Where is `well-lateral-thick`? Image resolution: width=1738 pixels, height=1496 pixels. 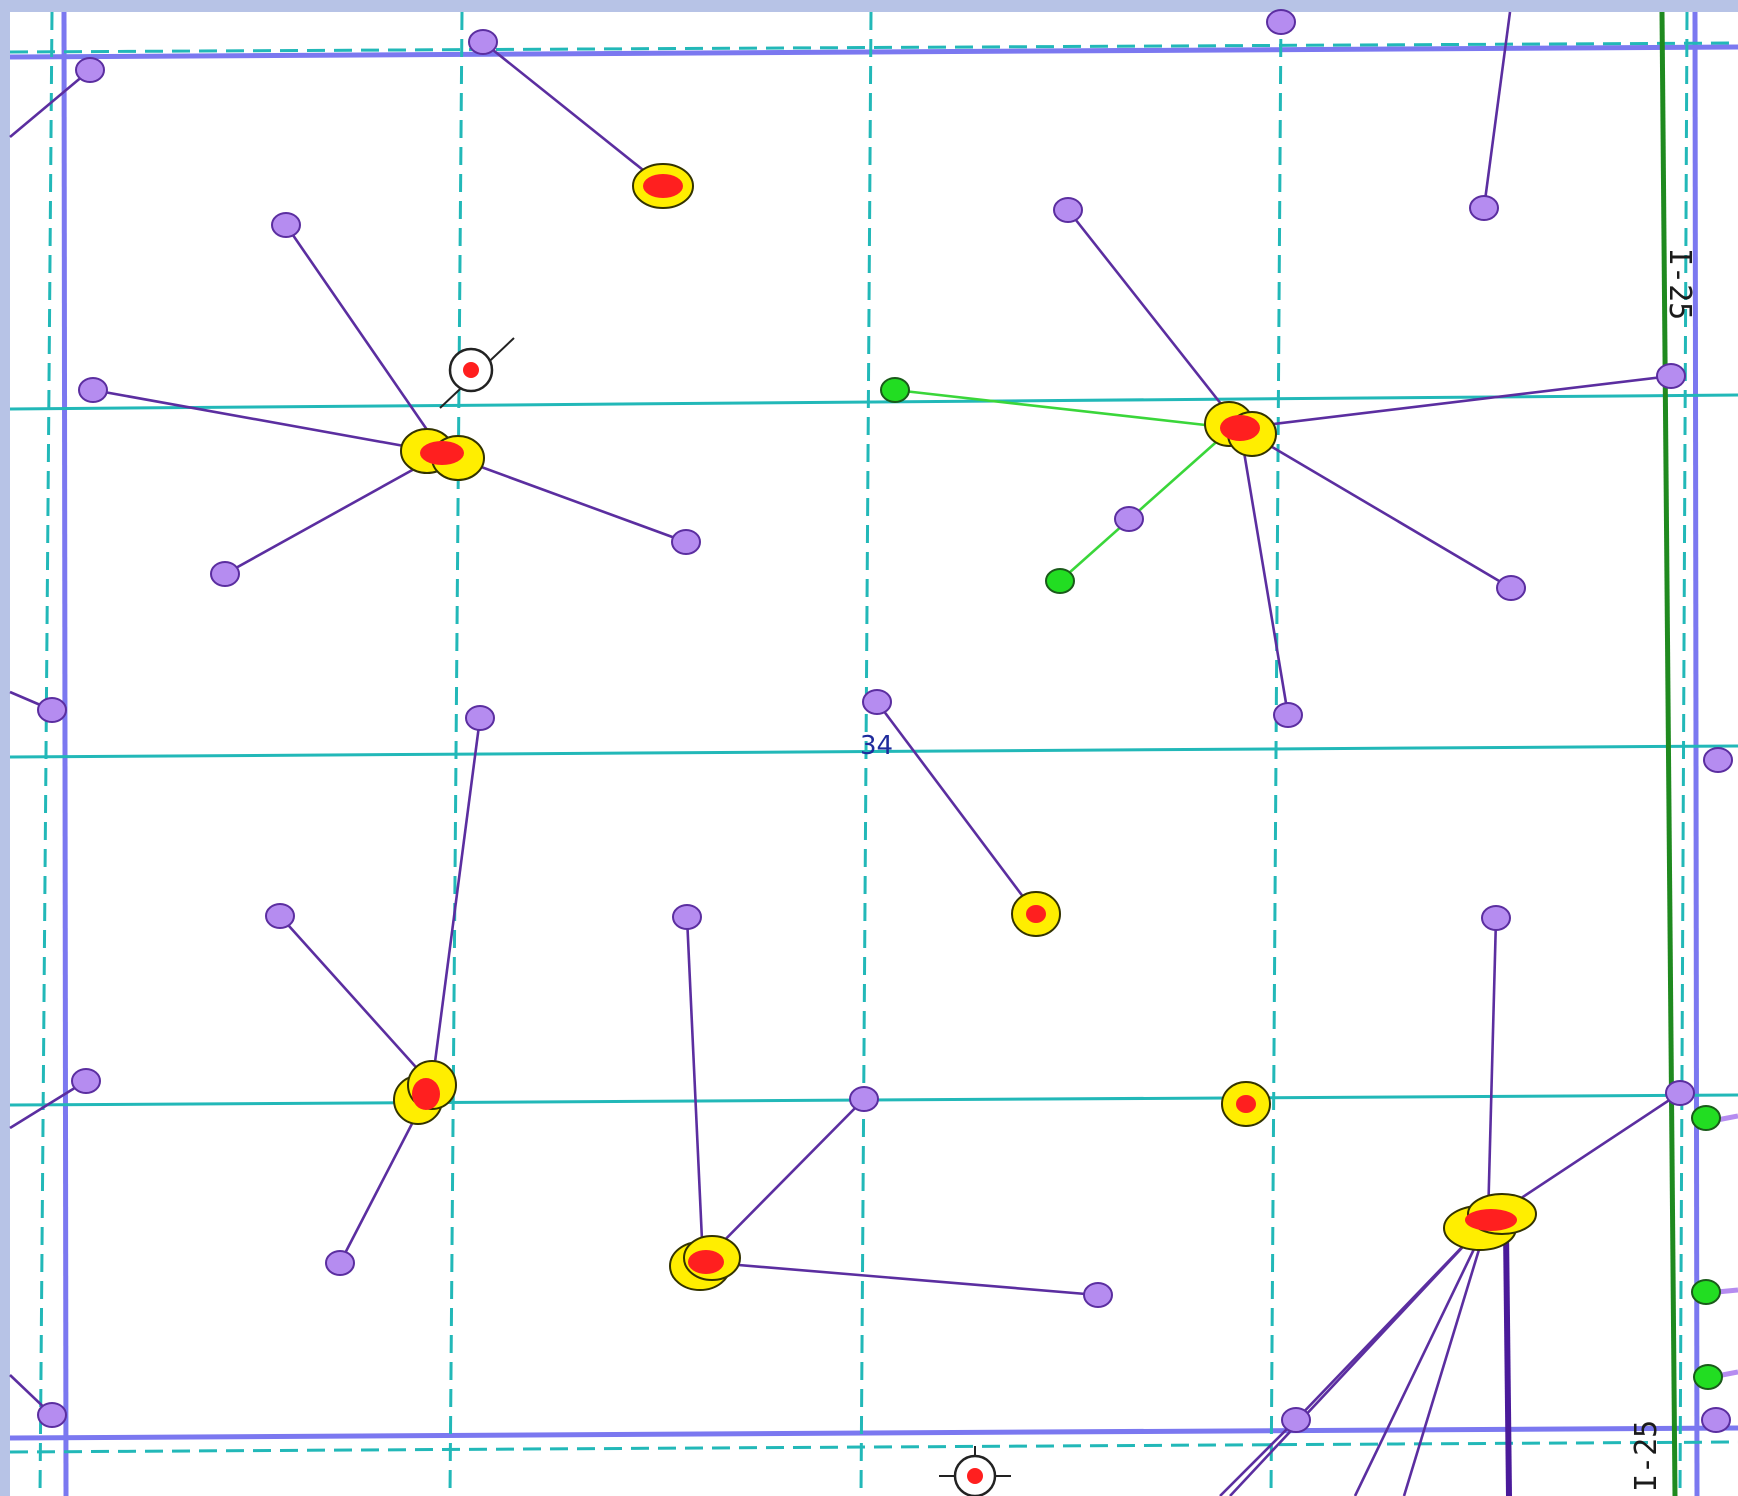
well-lateral-thick is located at coordinates (1507, 1362).